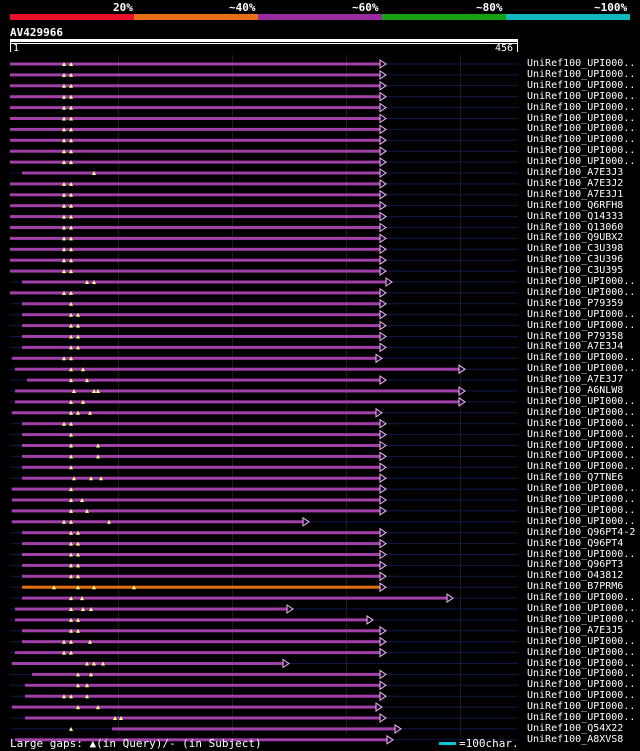 The image size is (640, 751). I want to click on hit-label-link: UniRef100_A7E3J1, so click(575, 194).